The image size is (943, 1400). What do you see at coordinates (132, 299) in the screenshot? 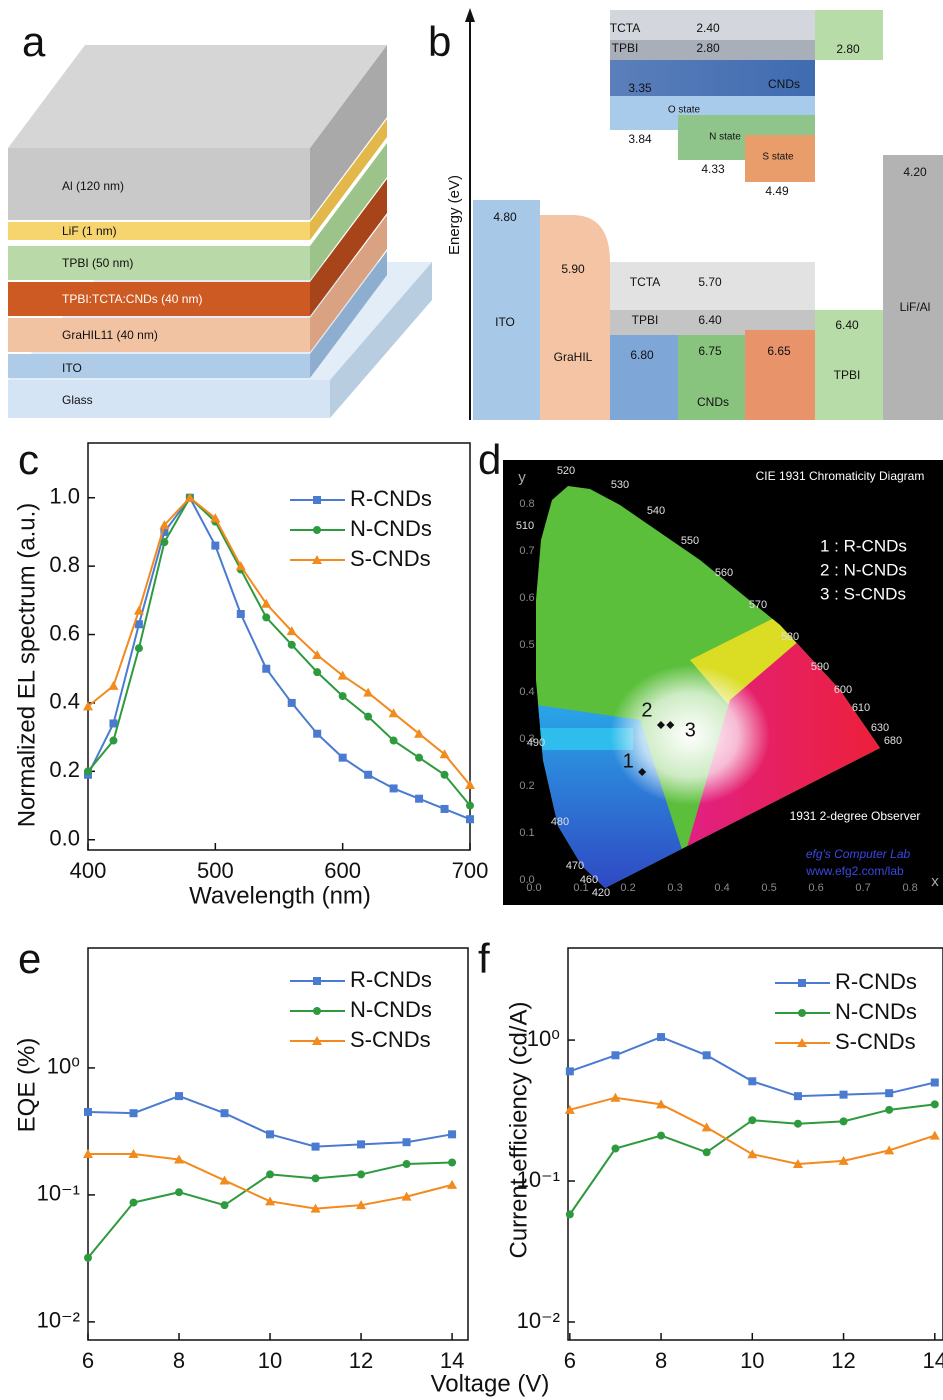
I see `layer-label: TPBI:TCTA:CNDs (40 nm)` at bounding box center [132, 299].